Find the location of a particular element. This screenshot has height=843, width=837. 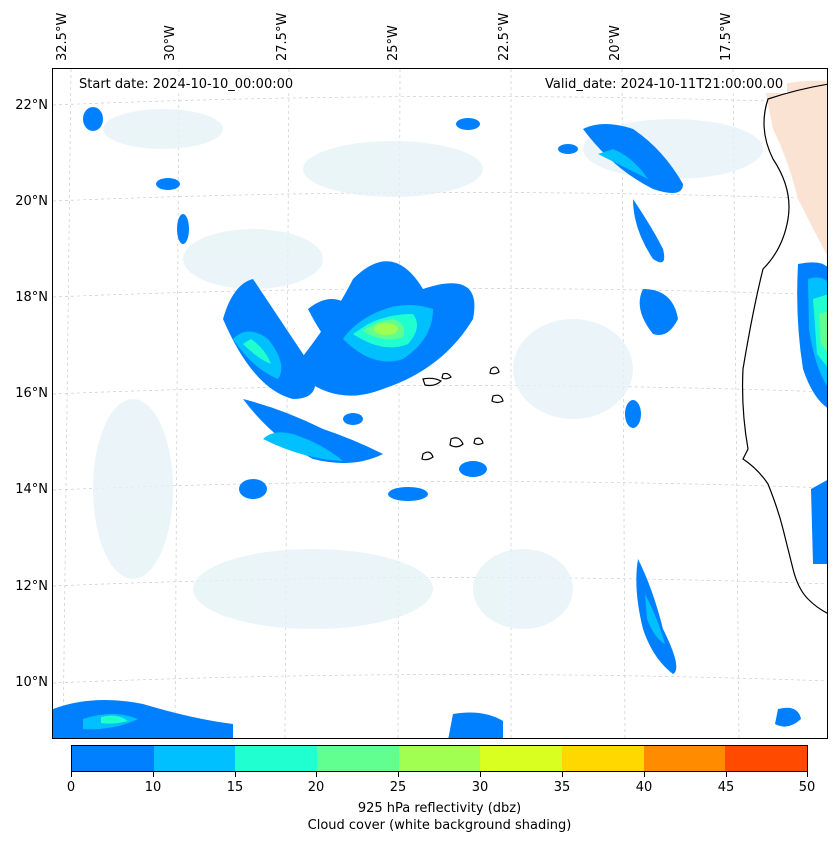

colorbar-tick-label: 35 is located at coordinates (562, 787).